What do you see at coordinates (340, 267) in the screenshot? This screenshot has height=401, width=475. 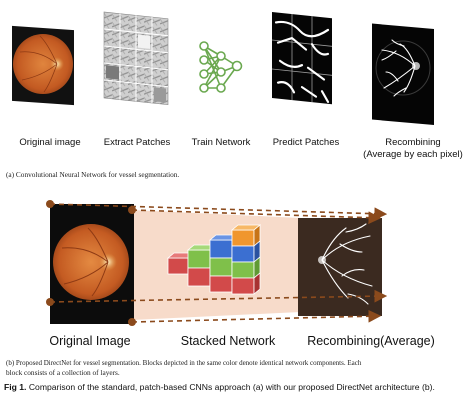 I see `recombined-vessel-map-b` at bounding box center [340, 267].